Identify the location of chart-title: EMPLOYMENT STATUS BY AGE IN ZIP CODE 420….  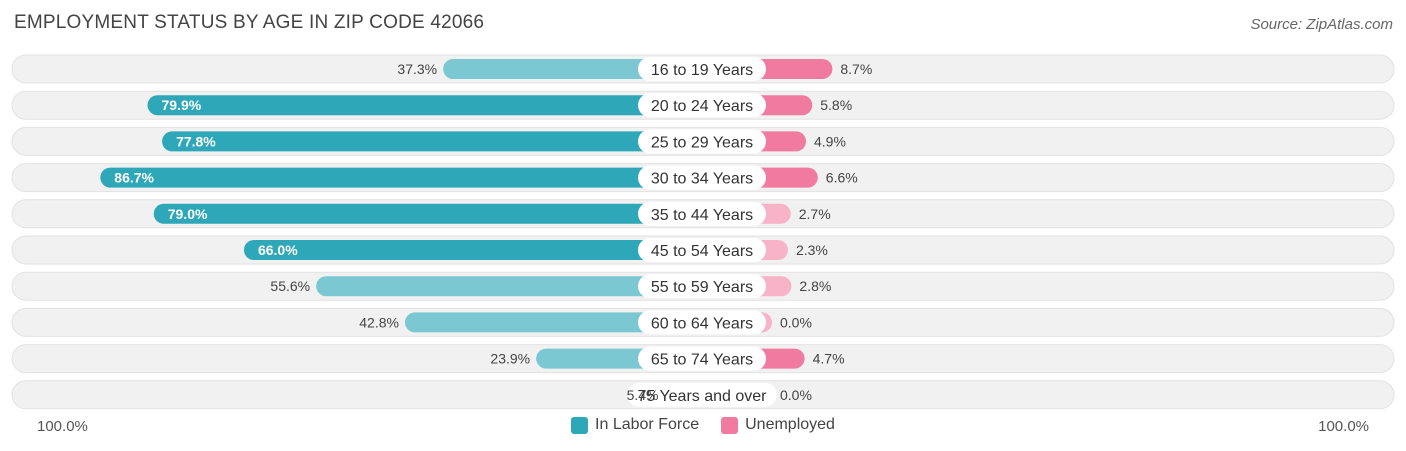
(249, 22).